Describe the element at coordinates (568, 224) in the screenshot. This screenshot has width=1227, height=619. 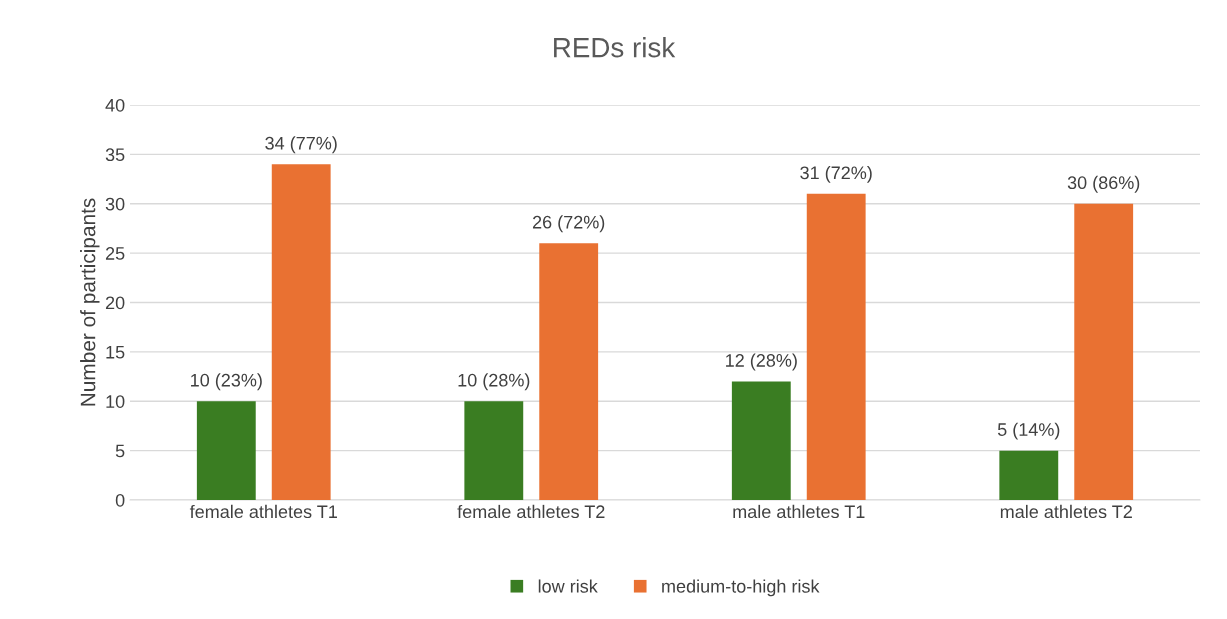
I see `data-label: 26 (72%)` at that location.